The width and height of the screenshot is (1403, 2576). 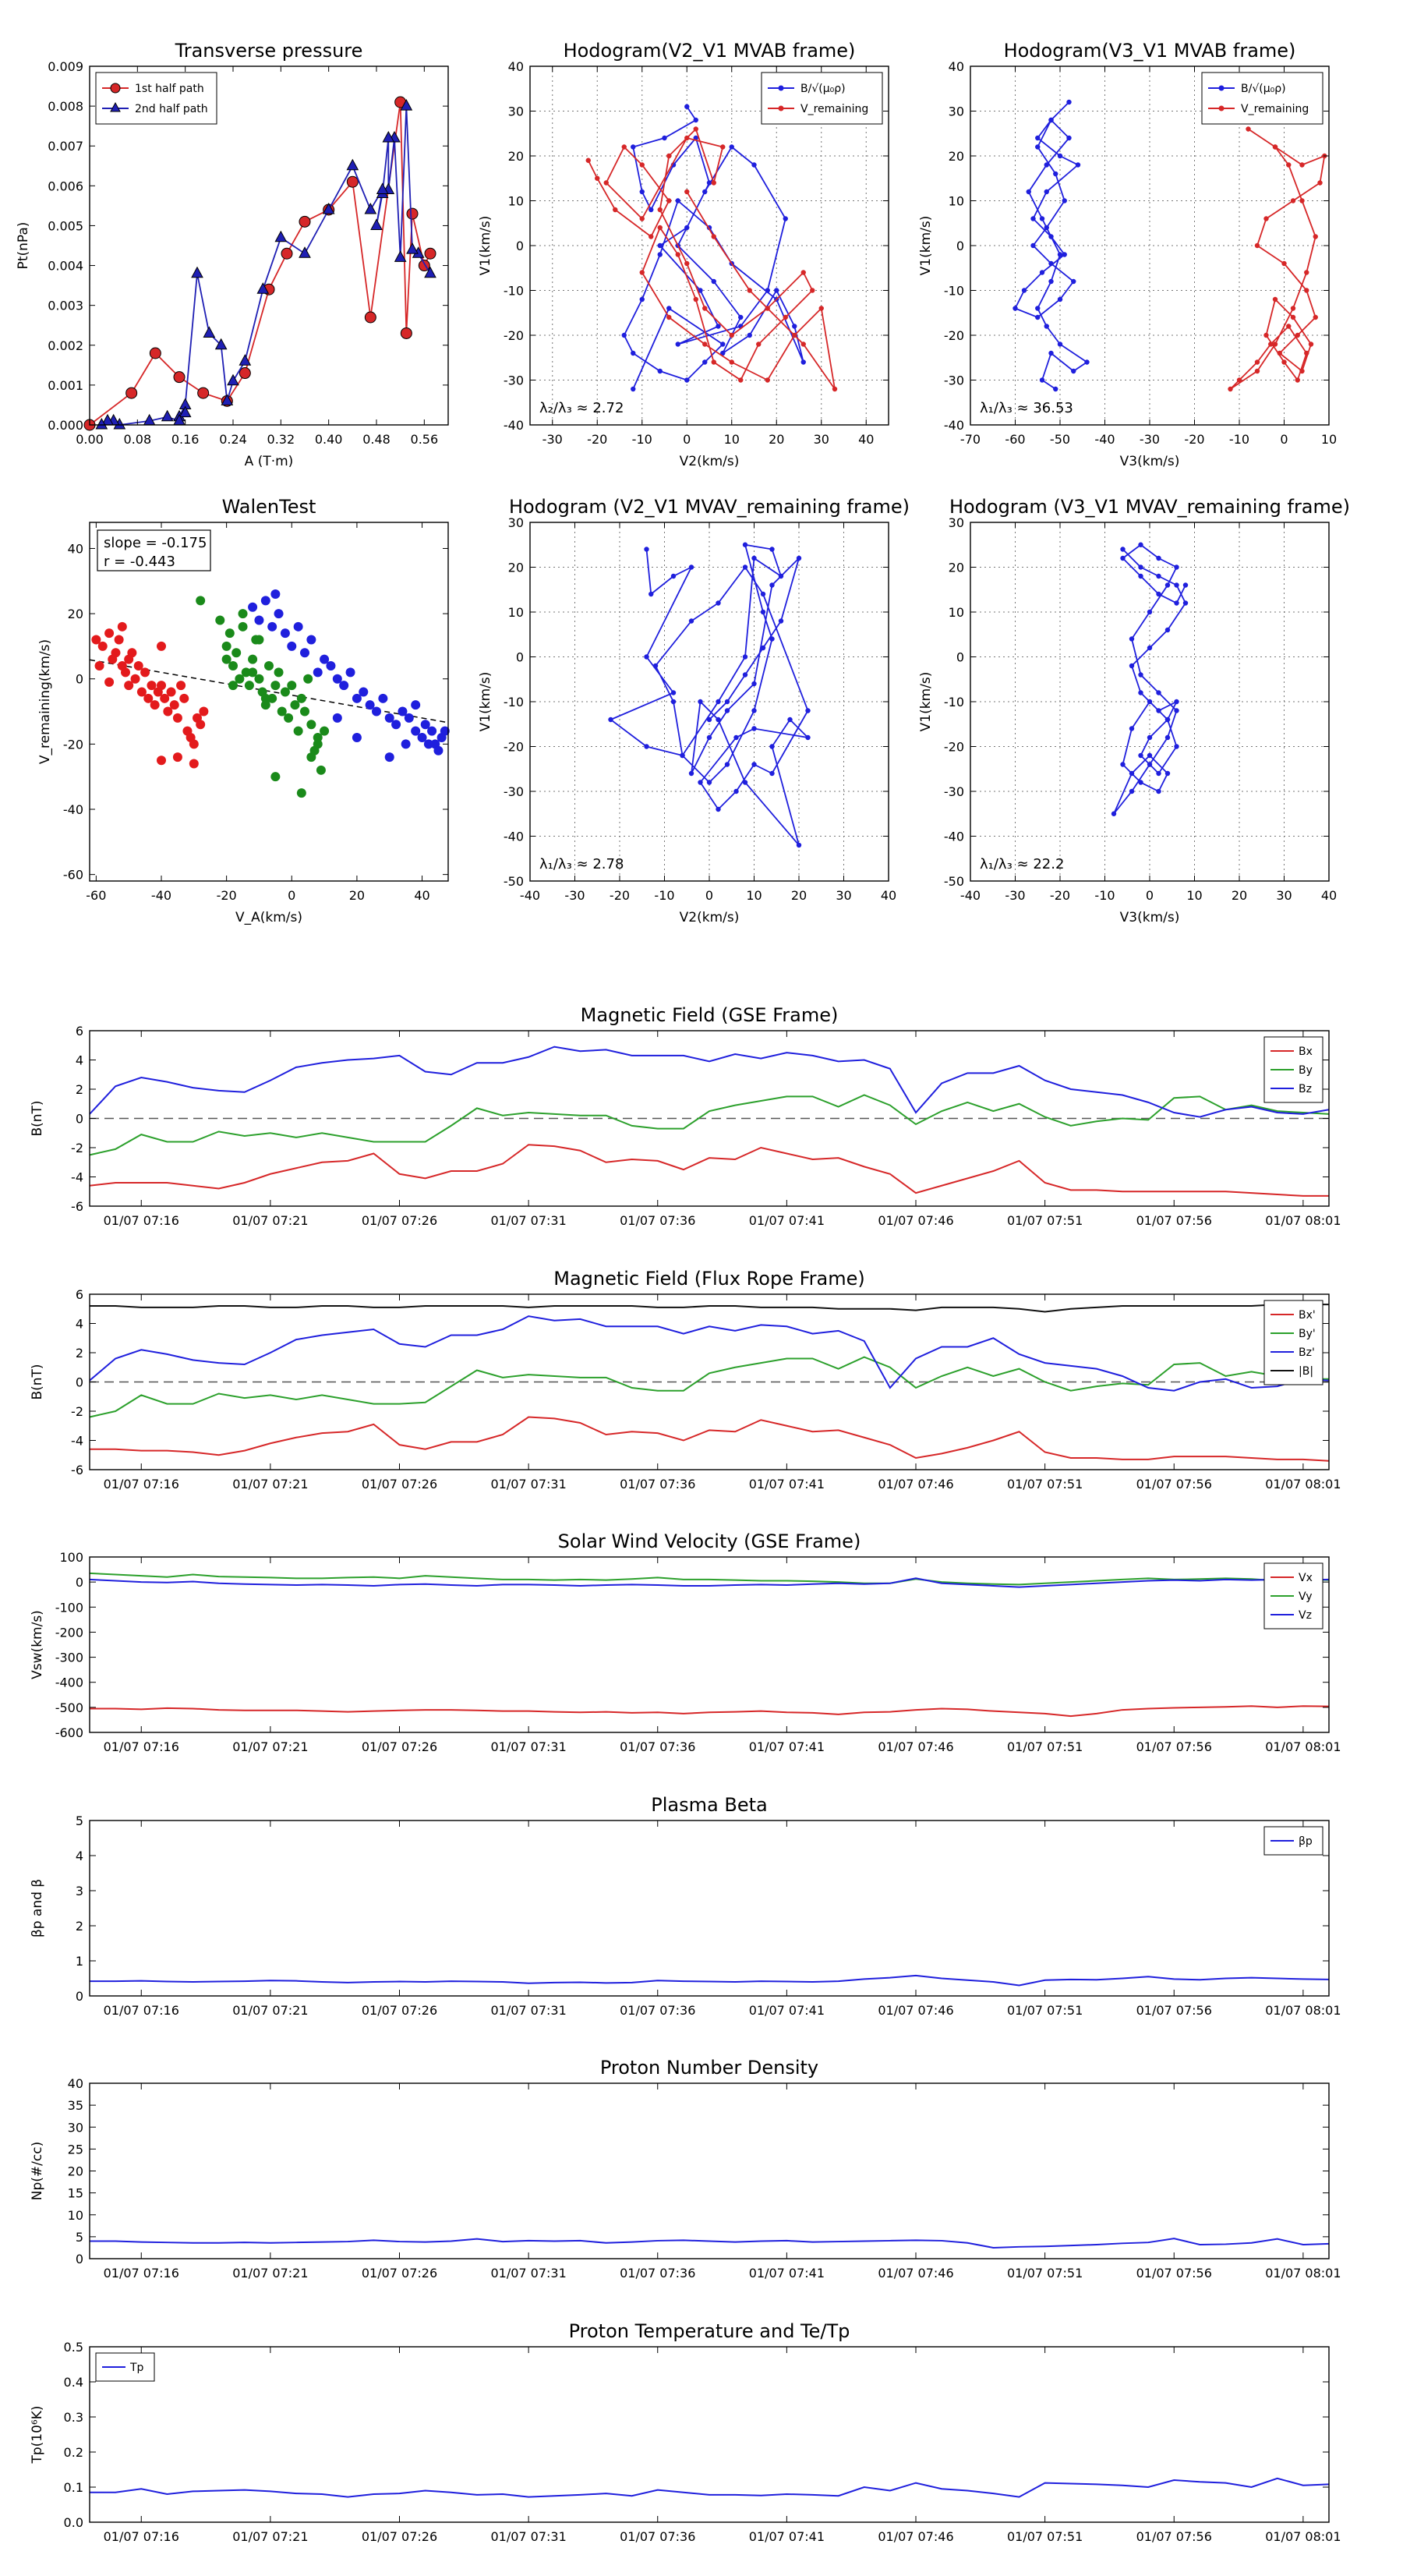 What do you see at coordinates (79, 1324) in the screenshot?
I see `y-tick-label: 4` at bounding box center [79, 1324].